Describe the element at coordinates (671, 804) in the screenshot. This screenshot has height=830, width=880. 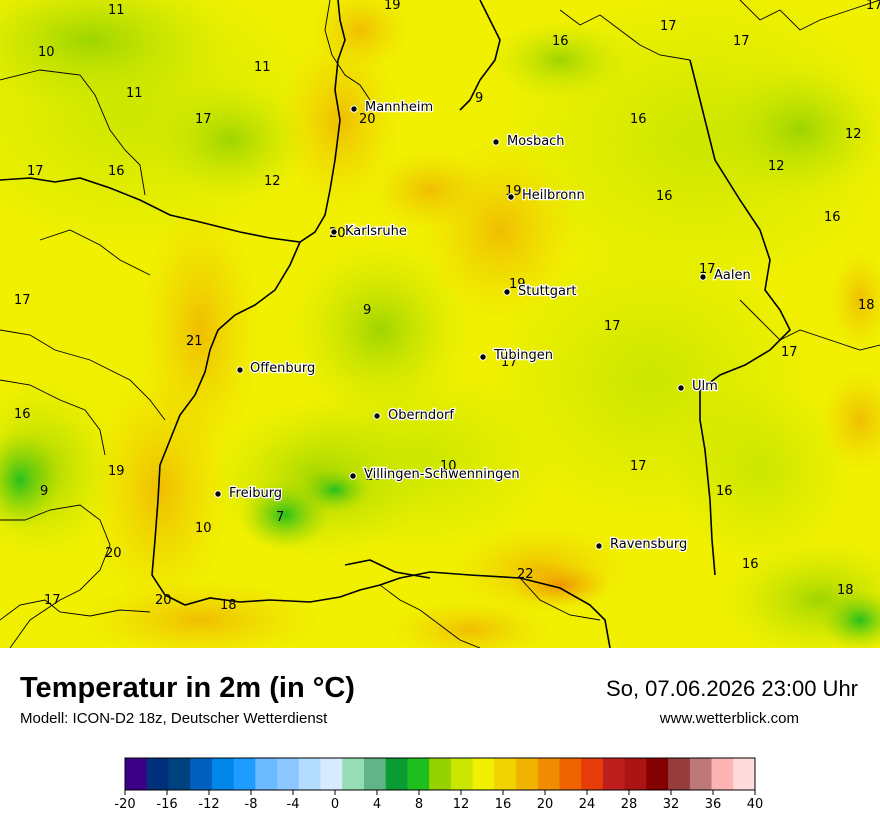
I see `legend-tick-label: 32` at that location.